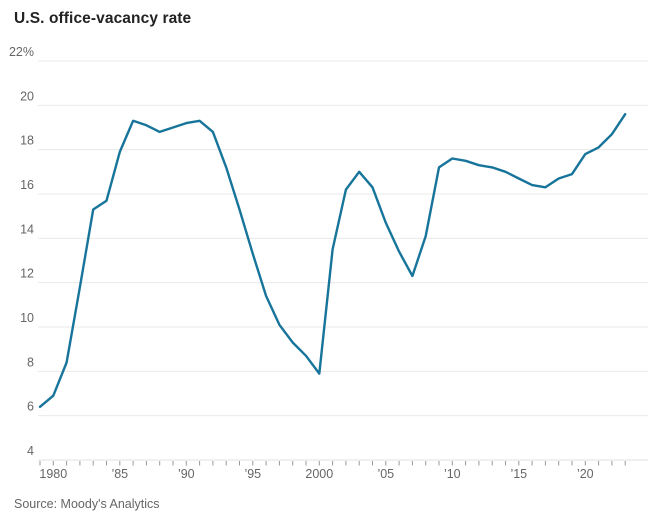 The width and height of the screenshot is (652, 522). I want to click on x-axis-label: ’05, so click(385, 474).